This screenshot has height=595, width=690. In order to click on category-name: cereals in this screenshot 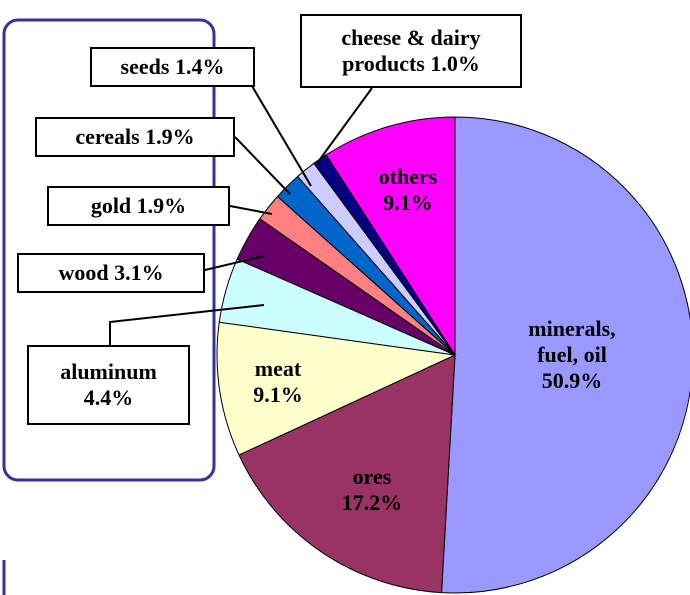, I will do `click(107, 136)`.